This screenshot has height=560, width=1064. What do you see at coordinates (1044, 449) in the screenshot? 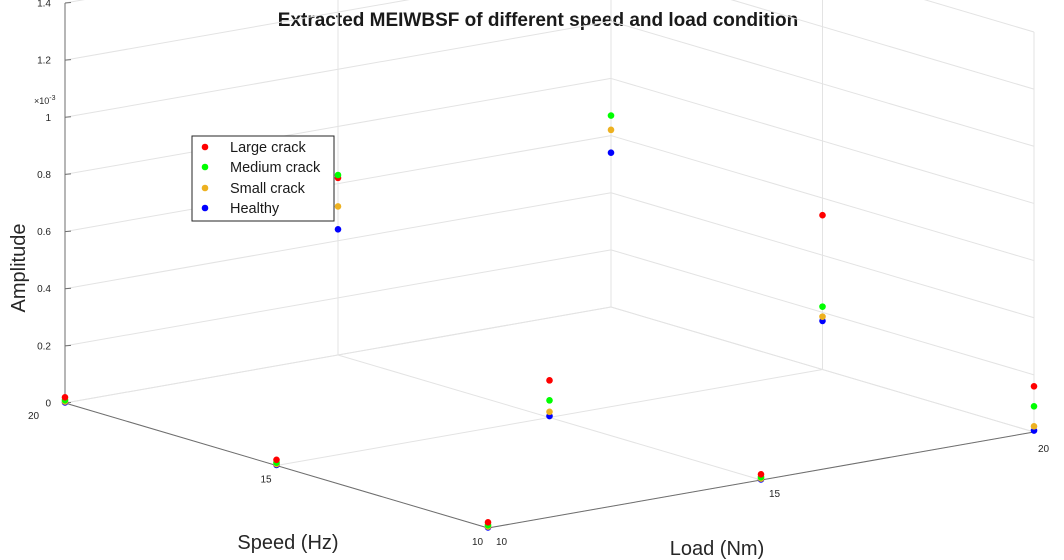
I see `x-tick-label: 20` at bounding box center [1044, 449].